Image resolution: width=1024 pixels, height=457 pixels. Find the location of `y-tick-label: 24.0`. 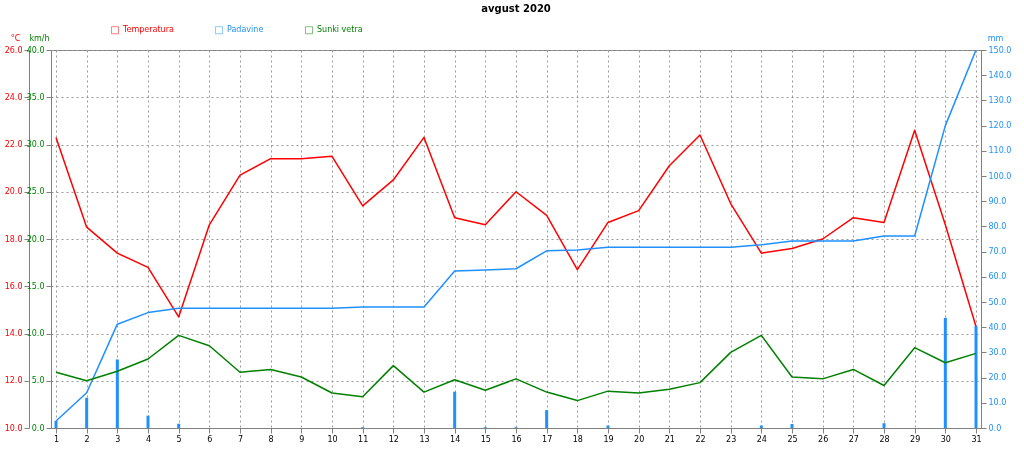

y-tick-label: 24.0 is located at coordinates (13, 97).